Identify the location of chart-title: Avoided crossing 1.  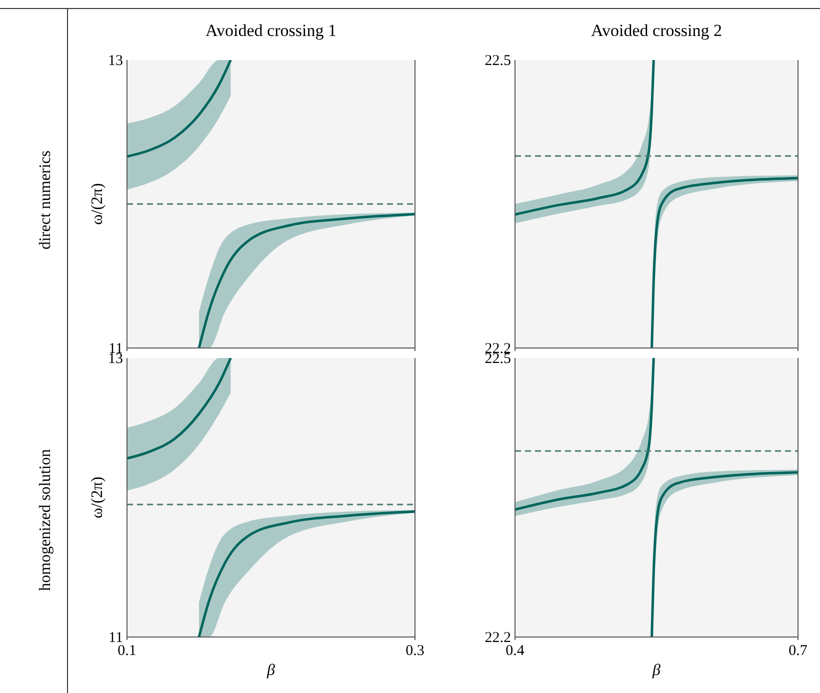
(271, 30).